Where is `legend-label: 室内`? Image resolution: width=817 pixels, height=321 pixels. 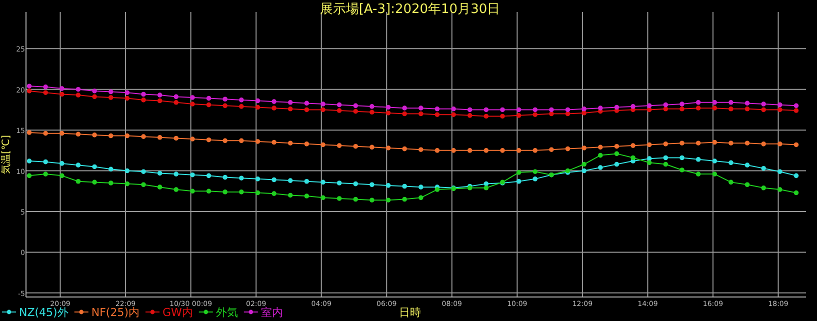
legend-label: 室内 is located at coordinates (271, 312).